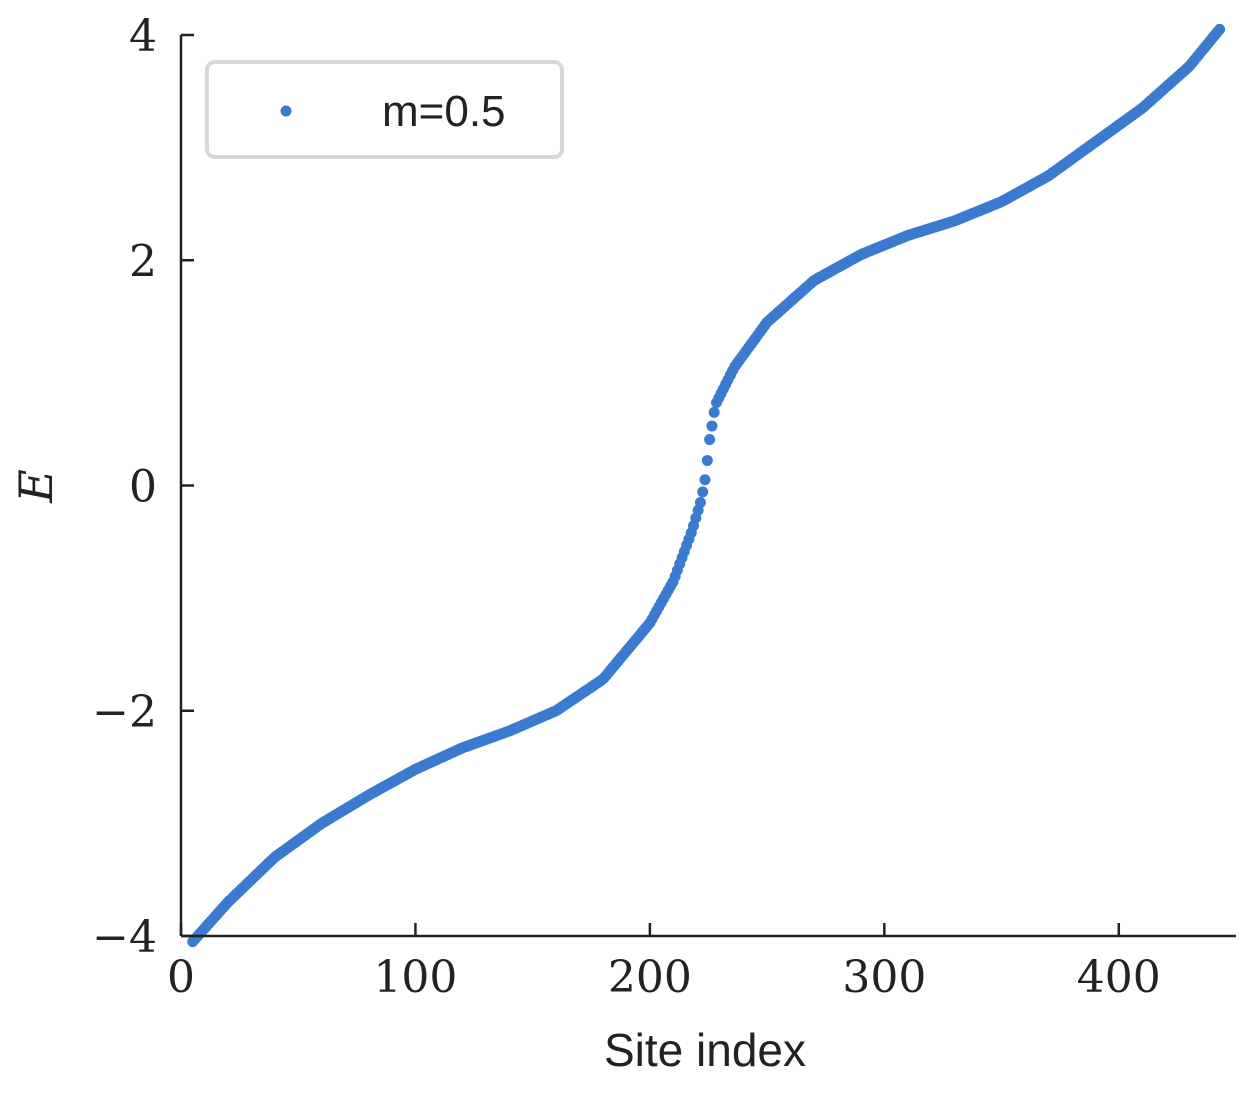  Describe the element at coordinates (415, 977) in the screenshot. I see `x-tick-label: 100` at that location.